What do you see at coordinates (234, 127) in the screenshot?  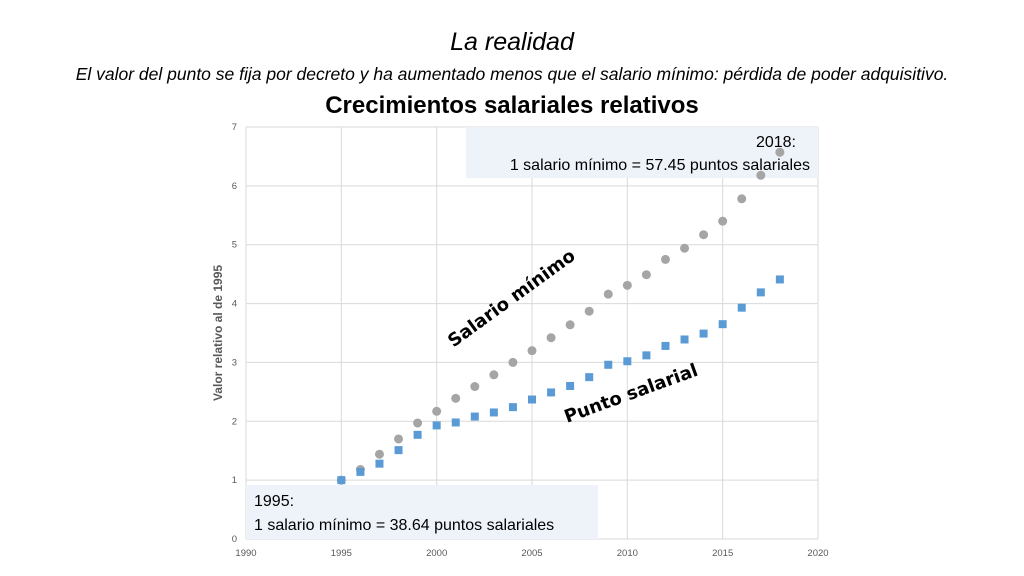 I see `y-tick-label: 7` at bounding box center [234, 127].